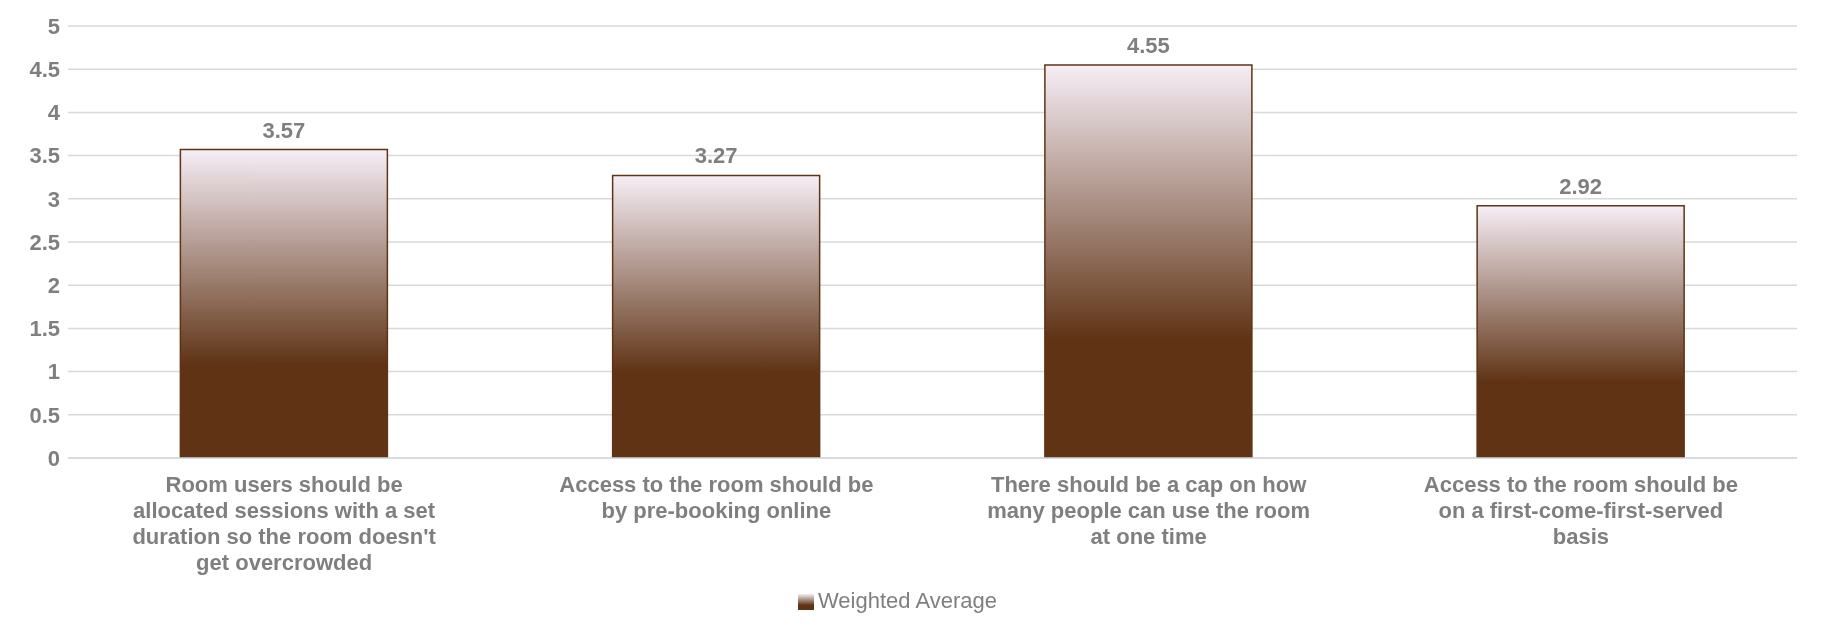 The height and width of the screenshot is (632, 1825). What do you see at coordinates (907, 600) in the screenshot?
I see `legend-label: Weighted Average` at bounding box center [907, 600].